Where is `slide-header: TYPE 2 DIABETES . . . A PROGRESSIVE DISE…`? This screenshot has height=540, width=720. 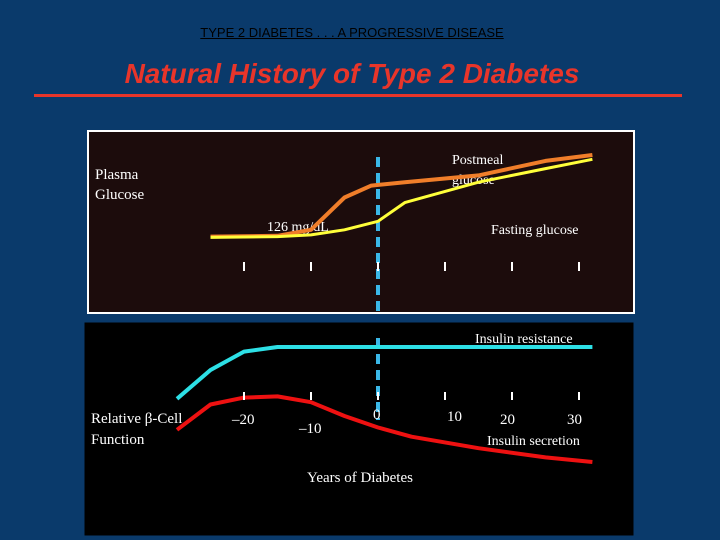 slide-header: TYPE 2 DIABETES . . . A PROGRESSIVE DISE… is located at coordinates (352, 32).